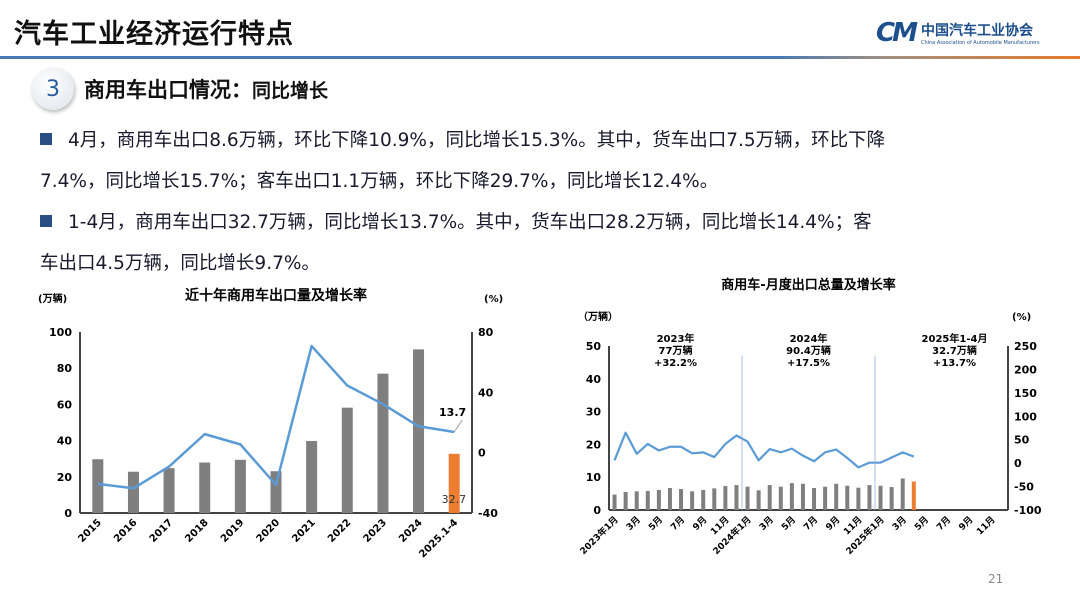 The image size is (1080, 607). I want to click on page-number: 21, so click(996, 579).